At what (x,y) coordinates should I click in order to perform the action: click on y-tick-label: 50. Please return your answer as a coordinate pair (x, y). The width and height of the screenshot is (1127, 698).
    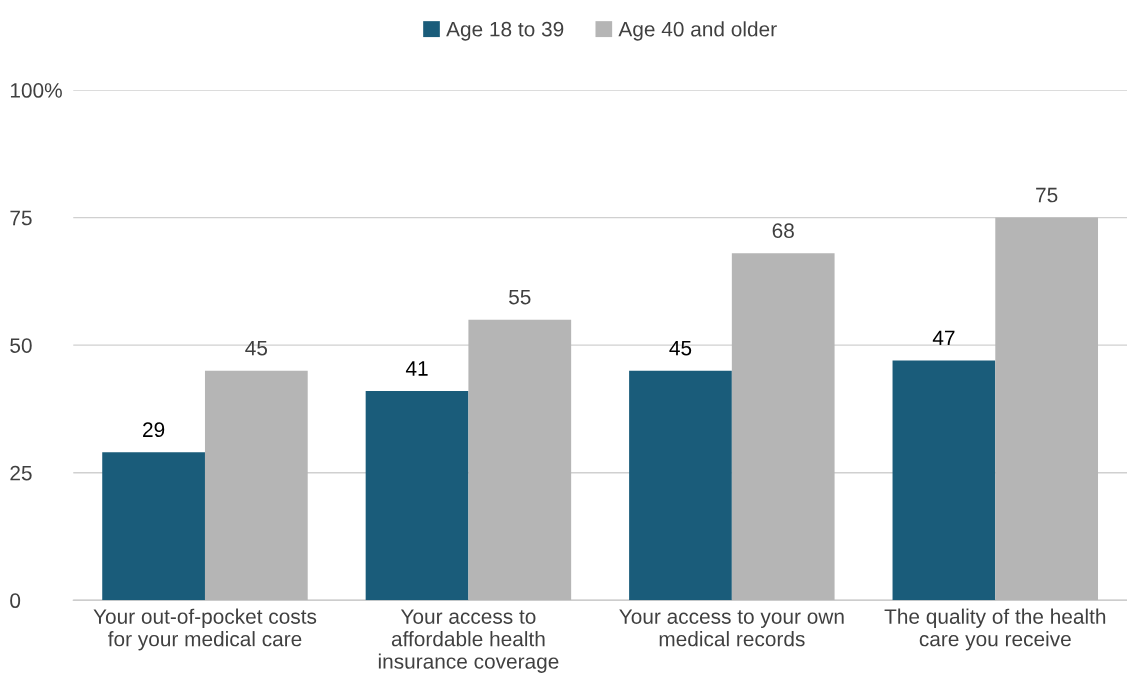
    Looking at the image, I should click on (21, 345).